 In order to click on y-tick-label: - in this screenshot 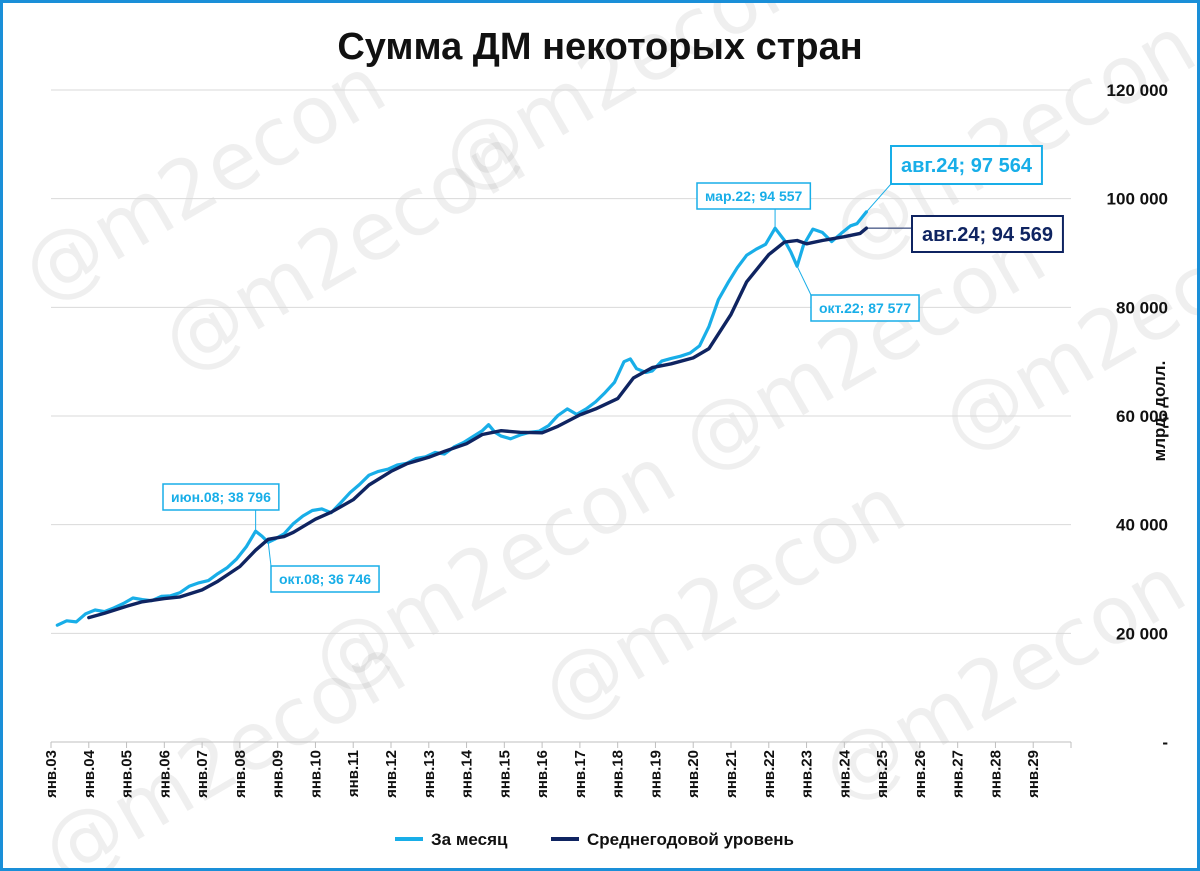, I will do `click(1165, 742)`.